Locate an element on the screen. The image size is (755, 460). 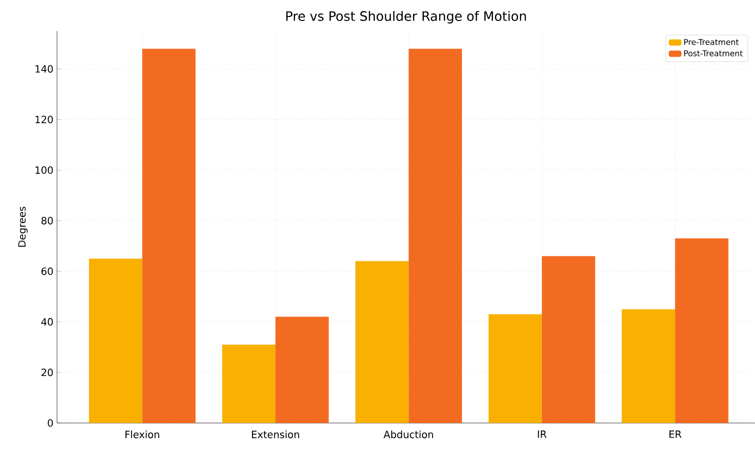
y-tick-label: 80 is located at coordinates (47, 220).